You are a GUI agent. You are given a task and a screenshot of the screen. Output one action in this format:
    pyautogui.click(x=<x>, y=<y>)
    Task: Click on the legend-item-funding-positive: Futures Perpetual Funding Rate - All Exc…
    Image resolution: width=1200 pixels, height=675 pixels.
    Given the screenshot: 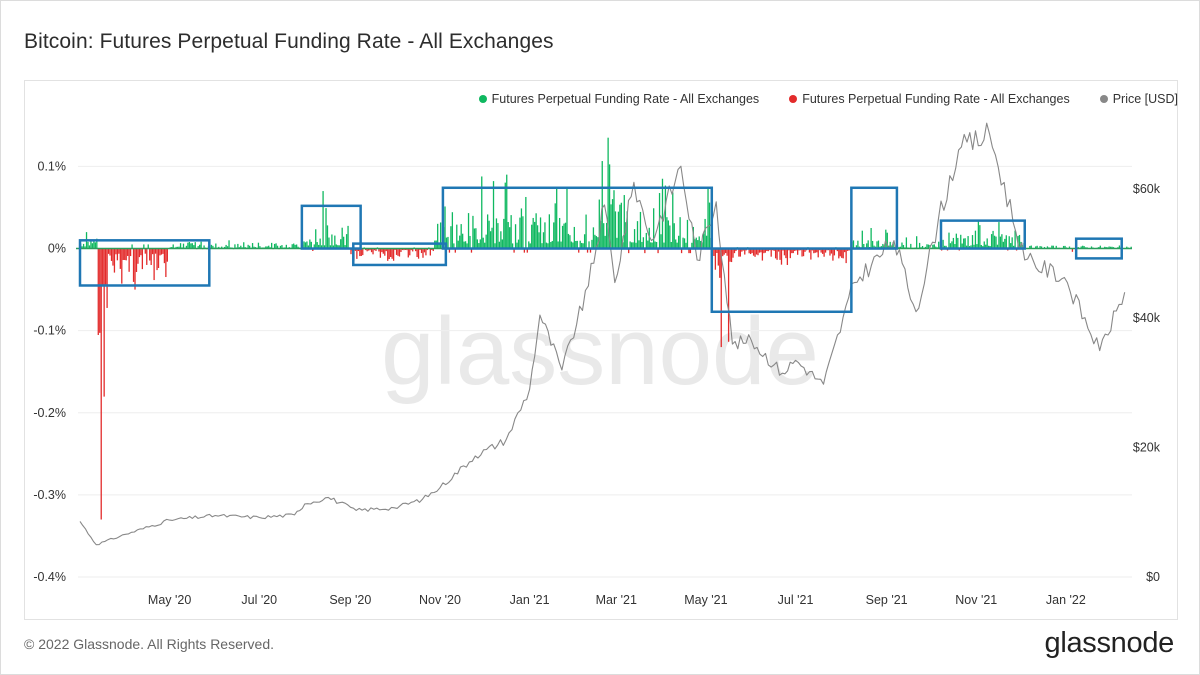 What is the action you would take?
    pyautogui.click(x=618, y=99)
    